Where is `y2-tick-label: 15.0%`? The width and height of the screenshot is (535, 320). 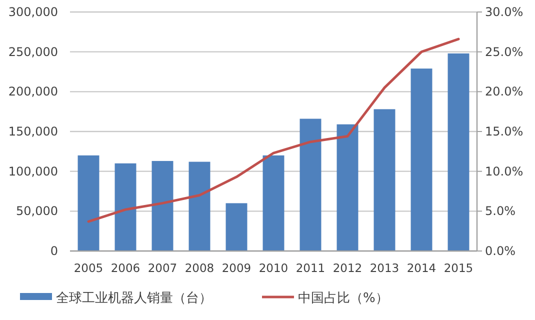
y2-tick-label: 15.0% is located at coordinates (504, 131).